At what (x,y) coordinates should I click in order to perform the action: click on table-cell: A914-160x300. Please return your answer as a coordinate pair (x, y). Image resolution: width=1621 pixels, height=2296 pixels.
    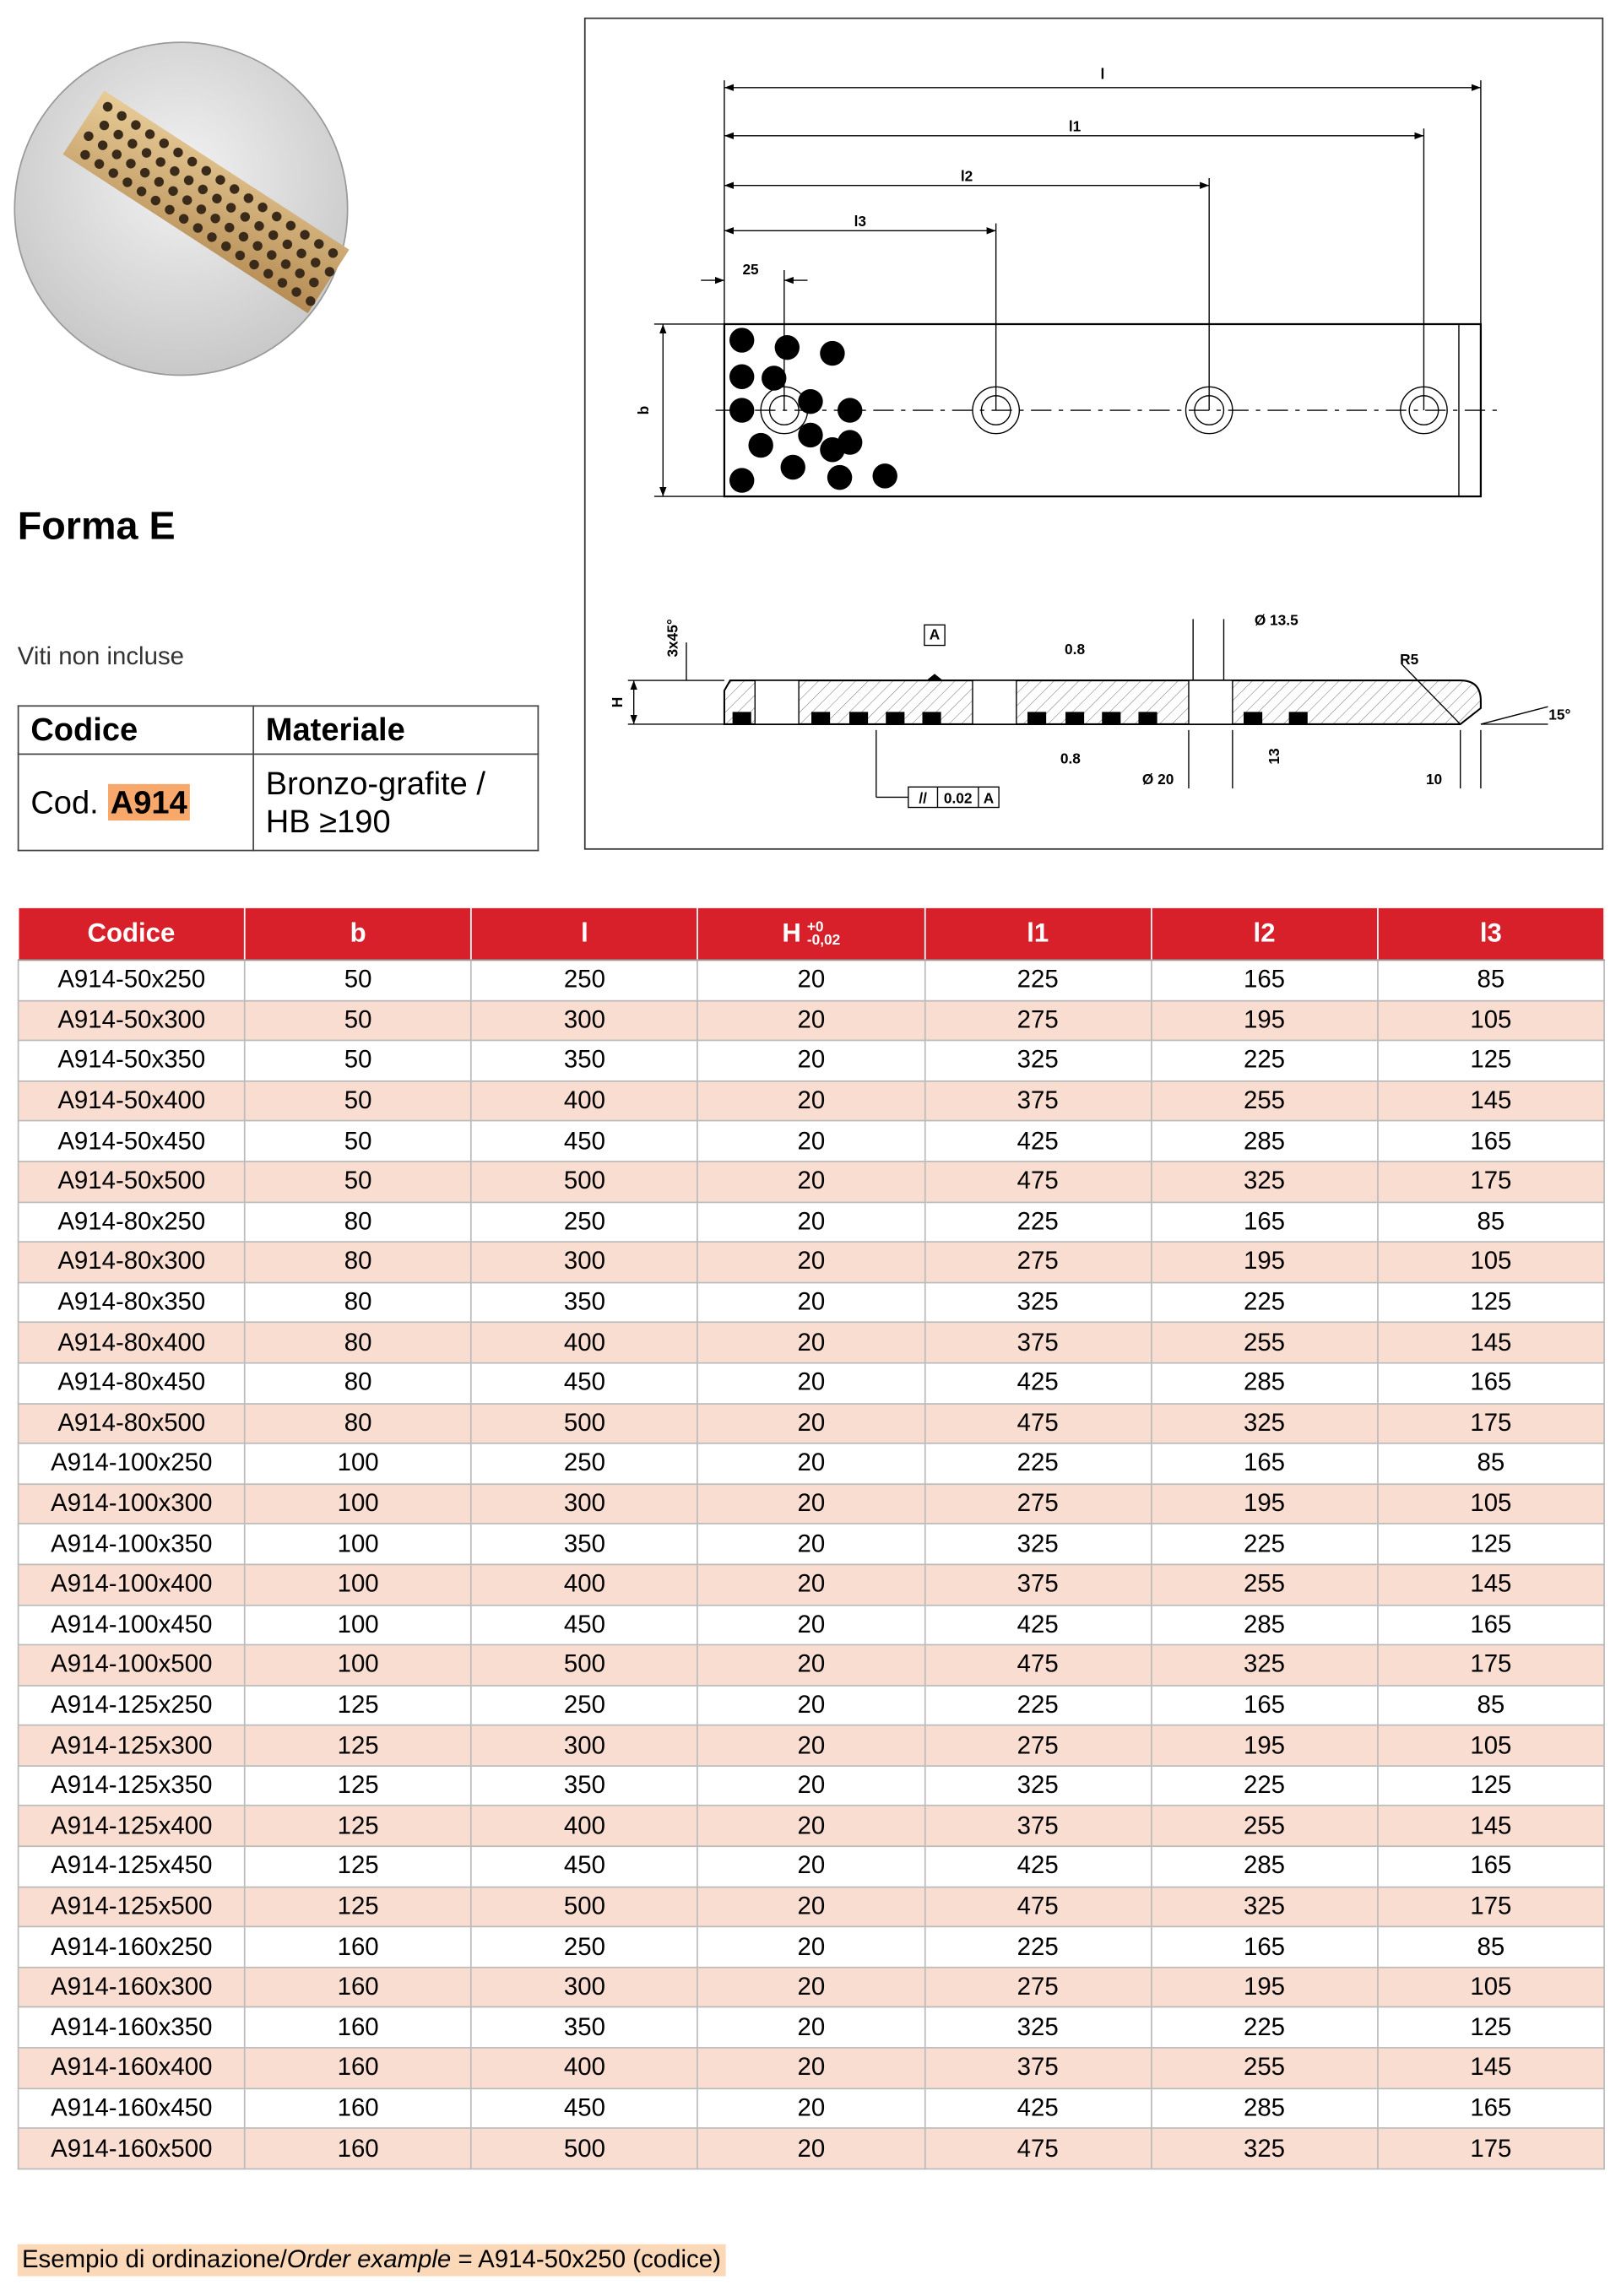
    Looking at the image, I should click on (131, 1988).